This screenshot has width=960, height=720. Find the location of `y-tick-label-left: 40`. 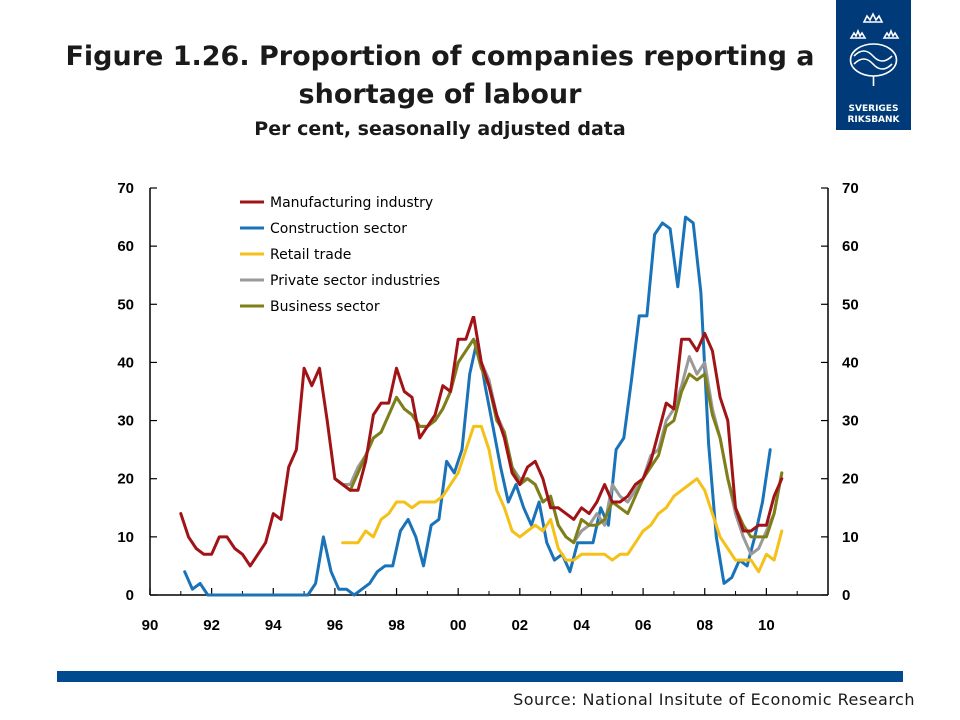

y-tick-label-left: 40 is located at coordinates (125, 362).